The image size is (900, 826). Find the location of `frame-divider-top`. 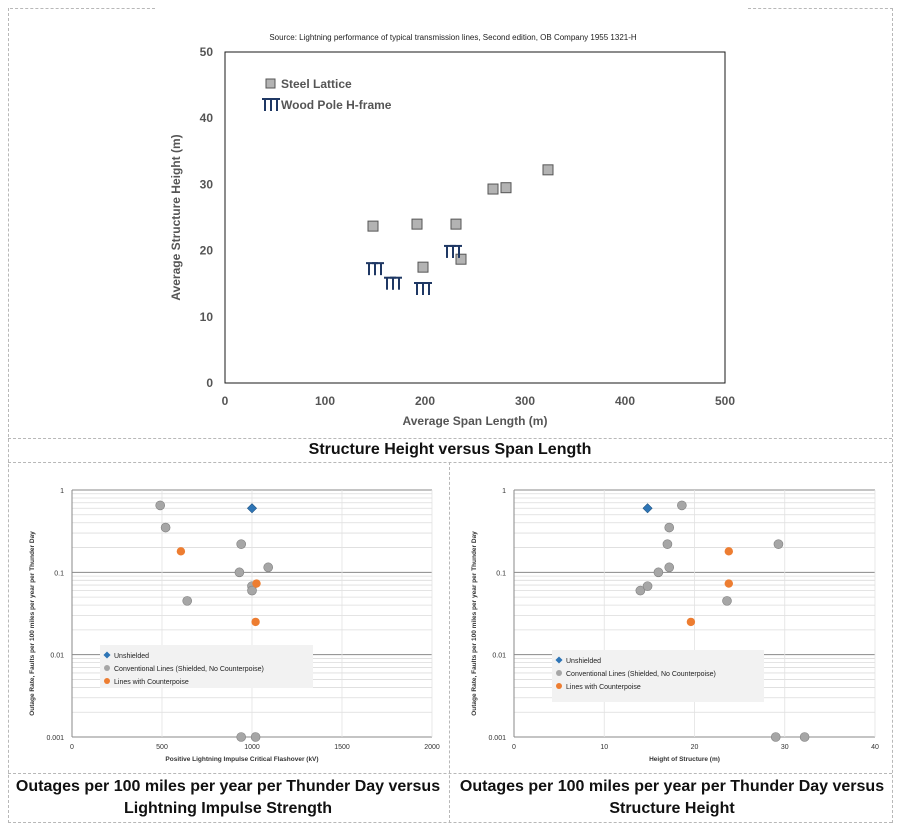

frame-divider-top is located at coordinates (450, 438).